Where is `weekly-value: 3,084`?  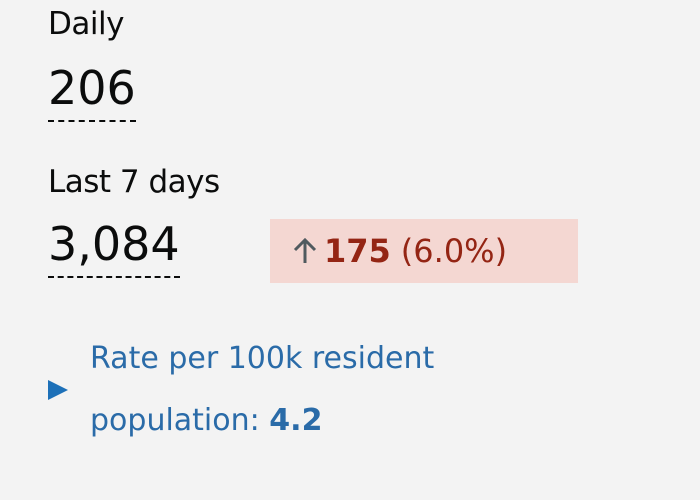
weekly-value: 3,084 is located at coordinates (114, 248).